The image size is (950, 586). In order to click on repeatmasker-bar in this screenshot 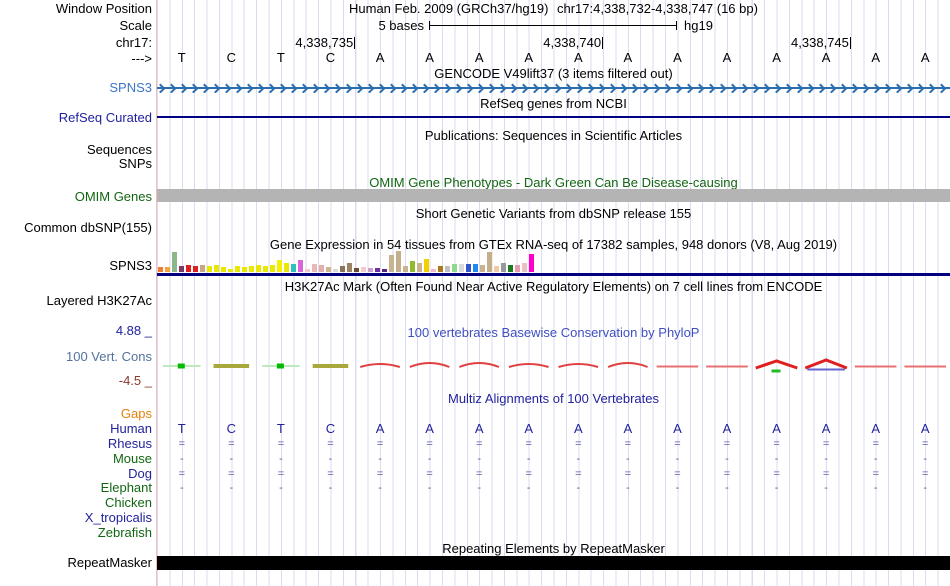, I will do `click(553, 563)`.